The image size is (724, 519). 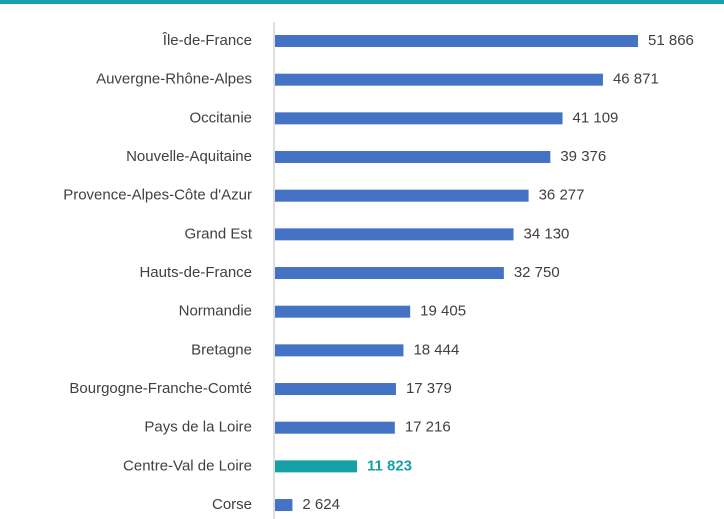 What do you see at coordinates (221, 349) in the screenshot?
I see `category-label: Bretagne` at bounding box center [221, 349].